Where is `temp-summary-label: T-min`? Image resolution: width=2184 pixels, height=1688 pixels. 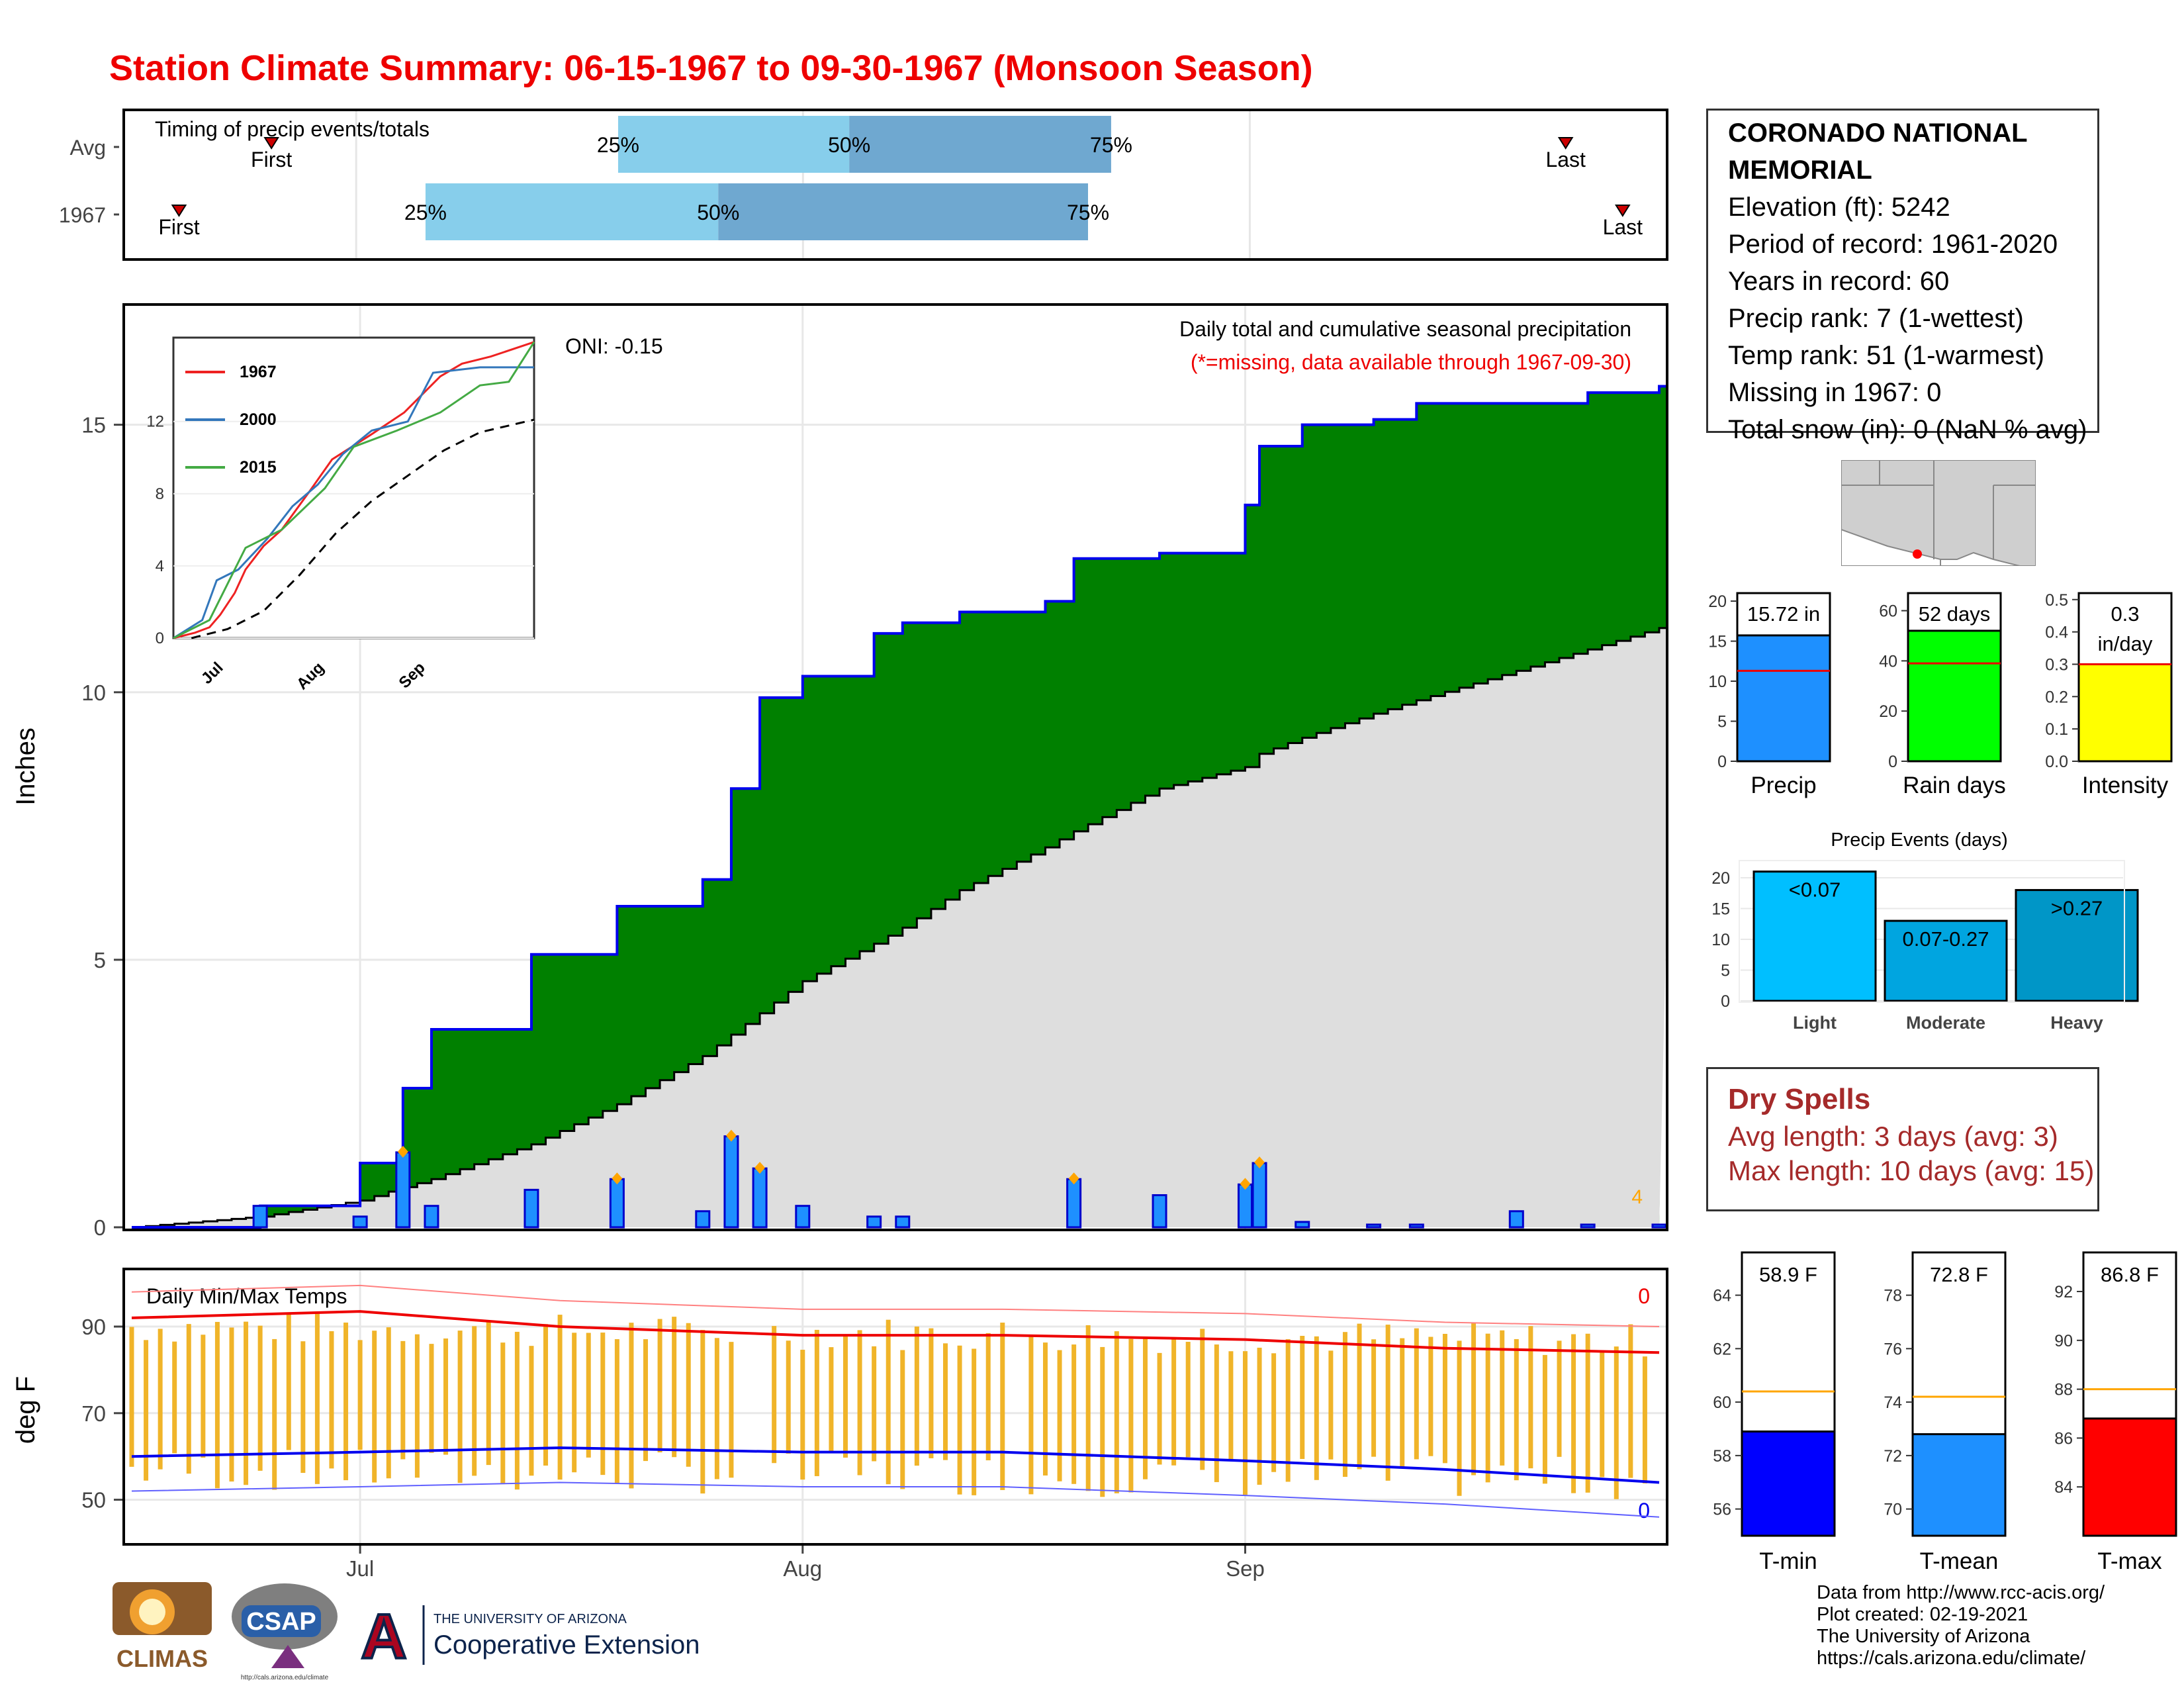
temp-summary-label: T-min is located at coordinates (1788, 1561).